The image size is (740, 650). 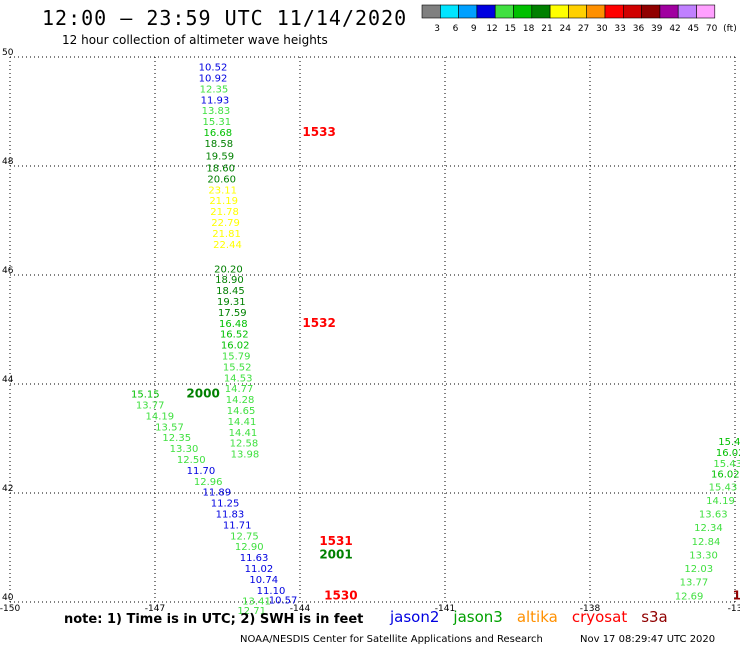 I want to click on y-tick-label: 46, so click(x=8, y=271).